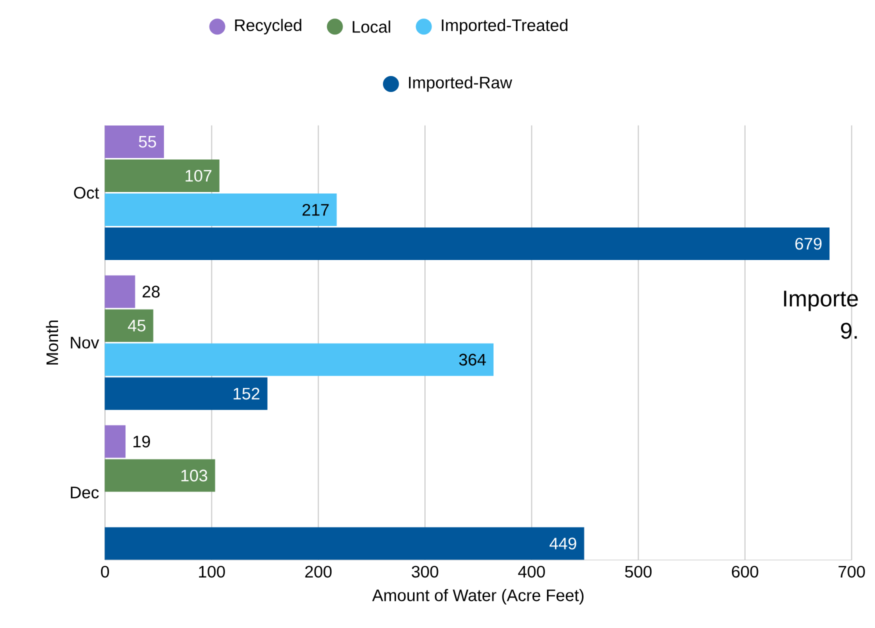 Image resolution: width=875 pixels, height=628 pixels. Describe the element at coordinates (212, 572) in the screenshot. I see `x-tick-label: 100` at that location.